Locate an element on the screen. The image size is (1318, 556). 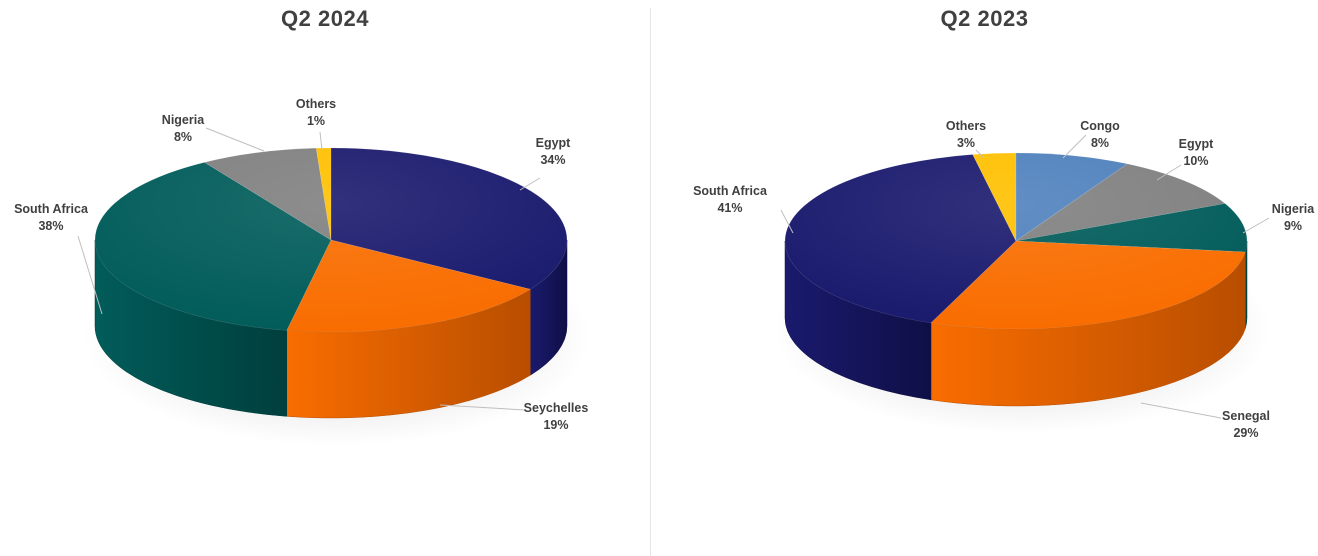
slice-label-congo: Congo is located at coordinates (1100, 126).